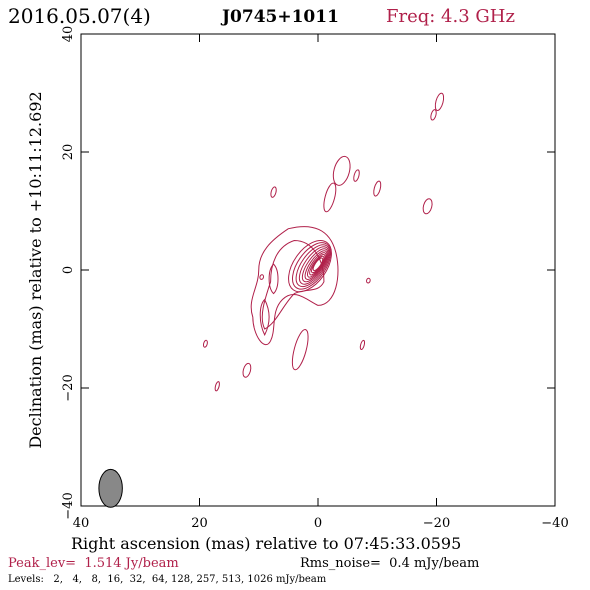 The image size is (590, 590). Describe the element at coordinates (450, 16) in the screenshot. I see `frequency-label: Freq: 4.3 GHz` at that location.